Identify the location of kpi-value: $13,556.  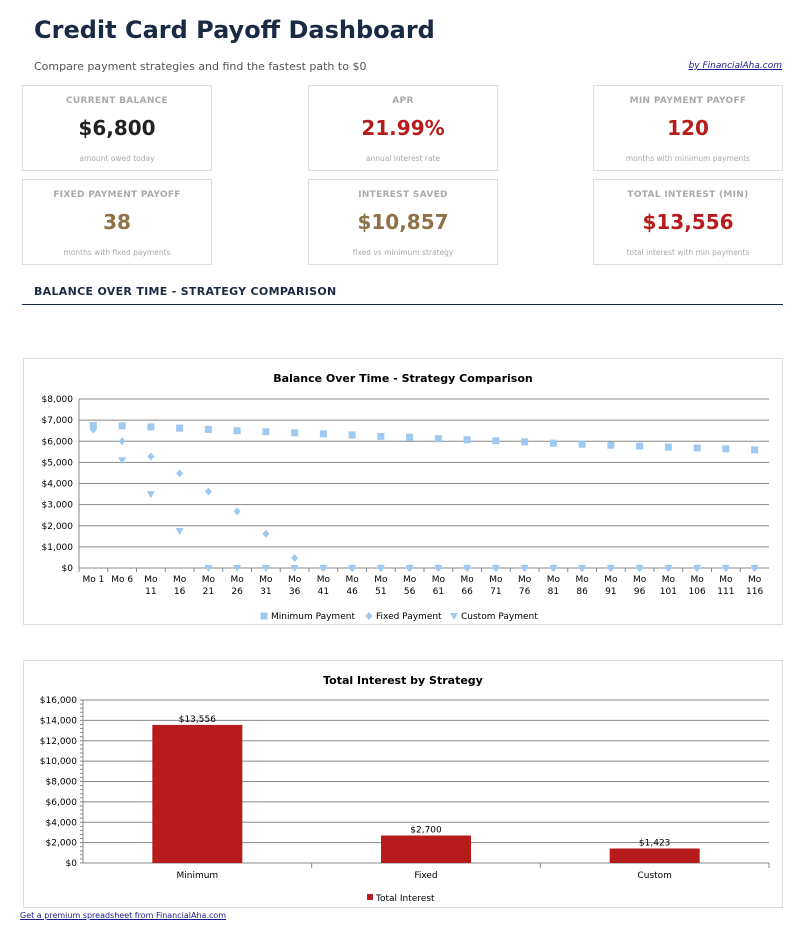
(688, 222).